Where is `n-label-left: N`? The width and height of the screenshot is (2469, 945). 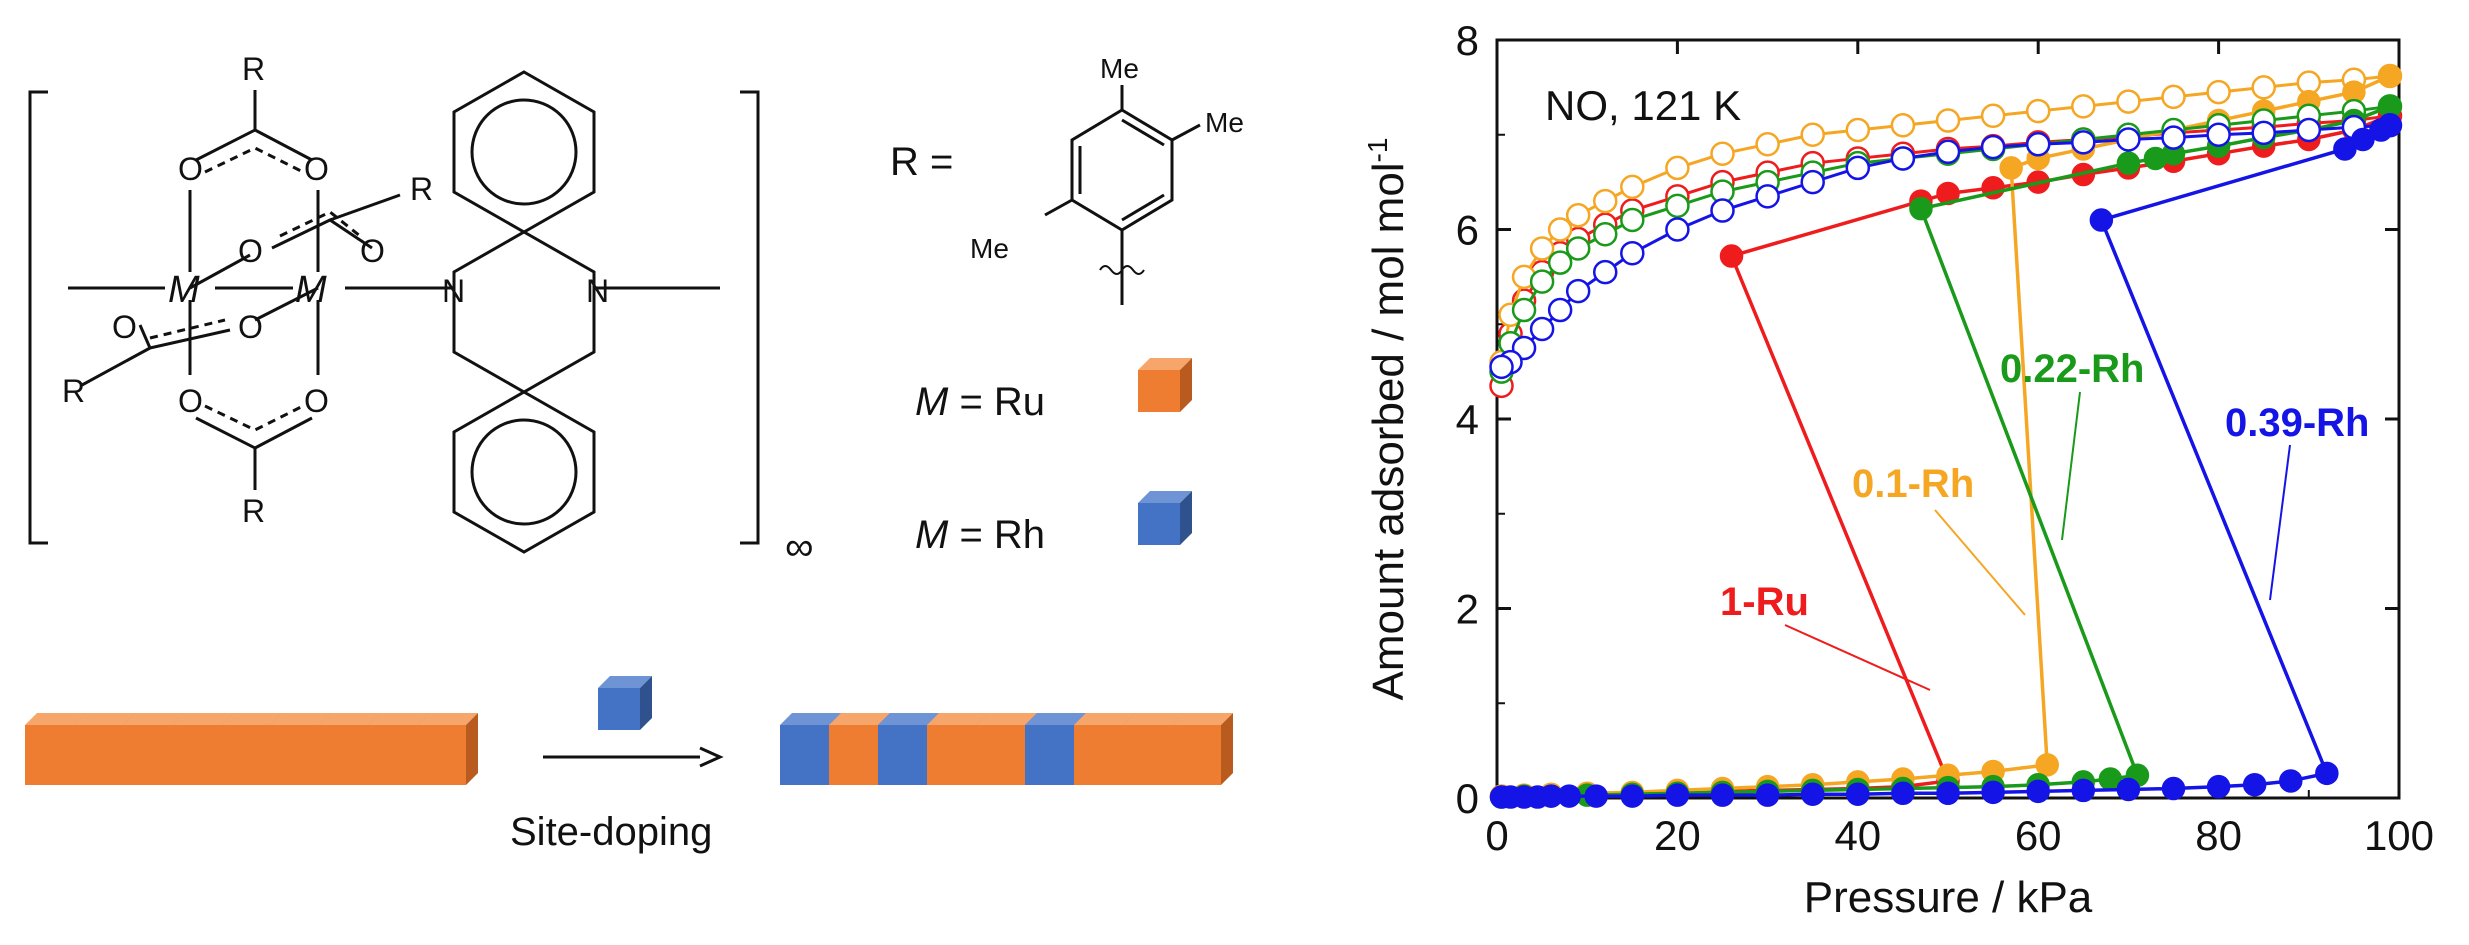
n-label-left: N is located at coordinates (453, 291).